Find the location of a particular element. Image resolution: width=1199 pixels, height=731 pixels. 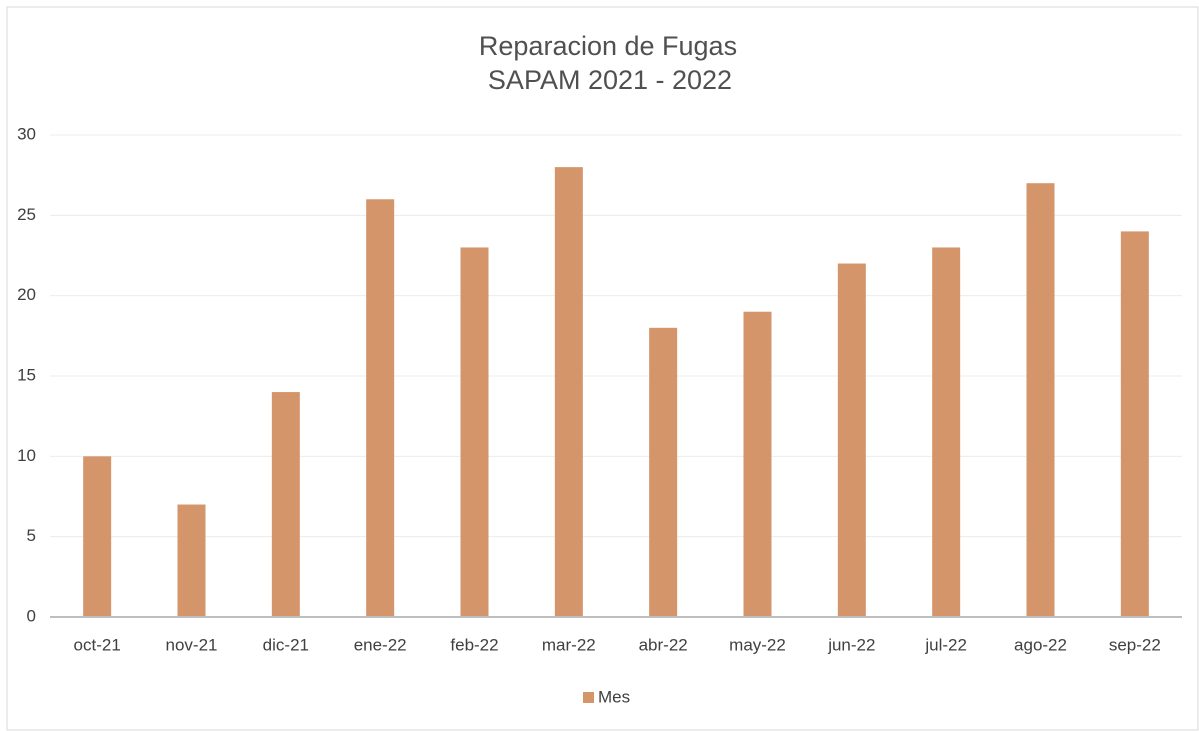

chart-subtitle: SAPAM 2021 - 2022 is located at coordinates (610, 80).